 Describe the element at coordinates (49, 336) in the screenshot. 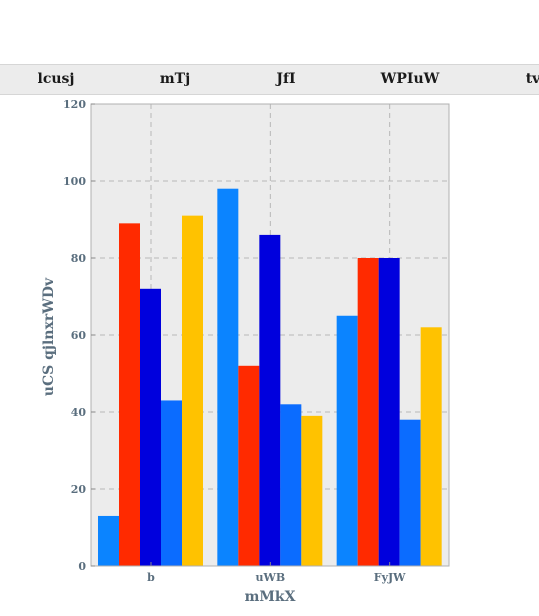

I see `y-axis-label: uCS qjlnxrWDv` at that location.